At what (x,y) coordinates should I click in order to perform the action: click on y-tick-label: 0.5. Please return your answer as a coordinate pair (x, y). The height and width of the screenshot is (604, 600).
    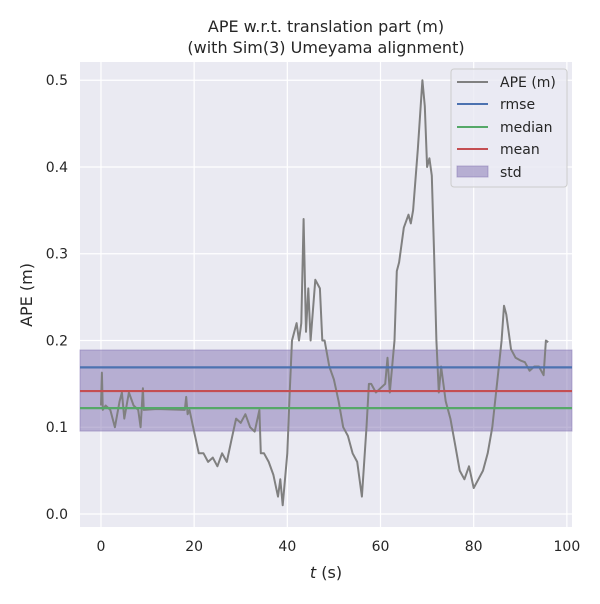
    Looking at the image, I should click on (57, 81).